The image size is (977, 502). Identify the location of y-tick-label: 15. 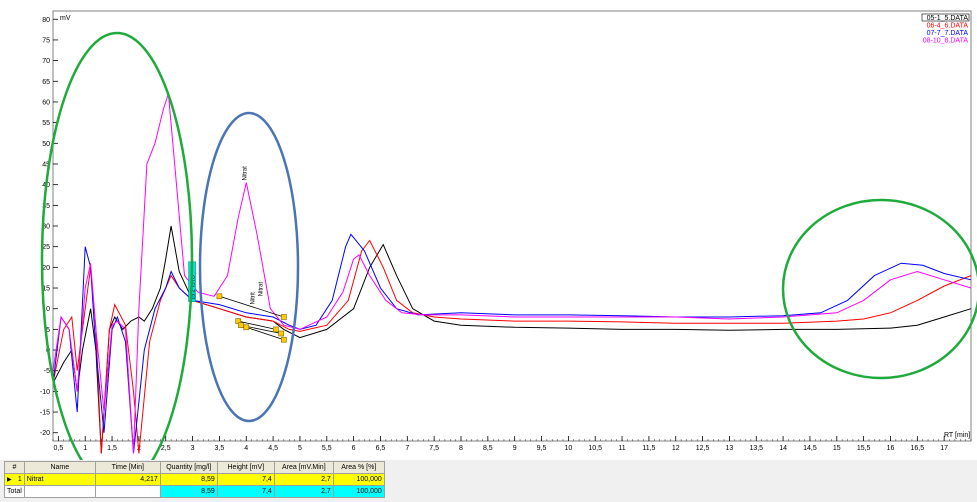
(46, 289).